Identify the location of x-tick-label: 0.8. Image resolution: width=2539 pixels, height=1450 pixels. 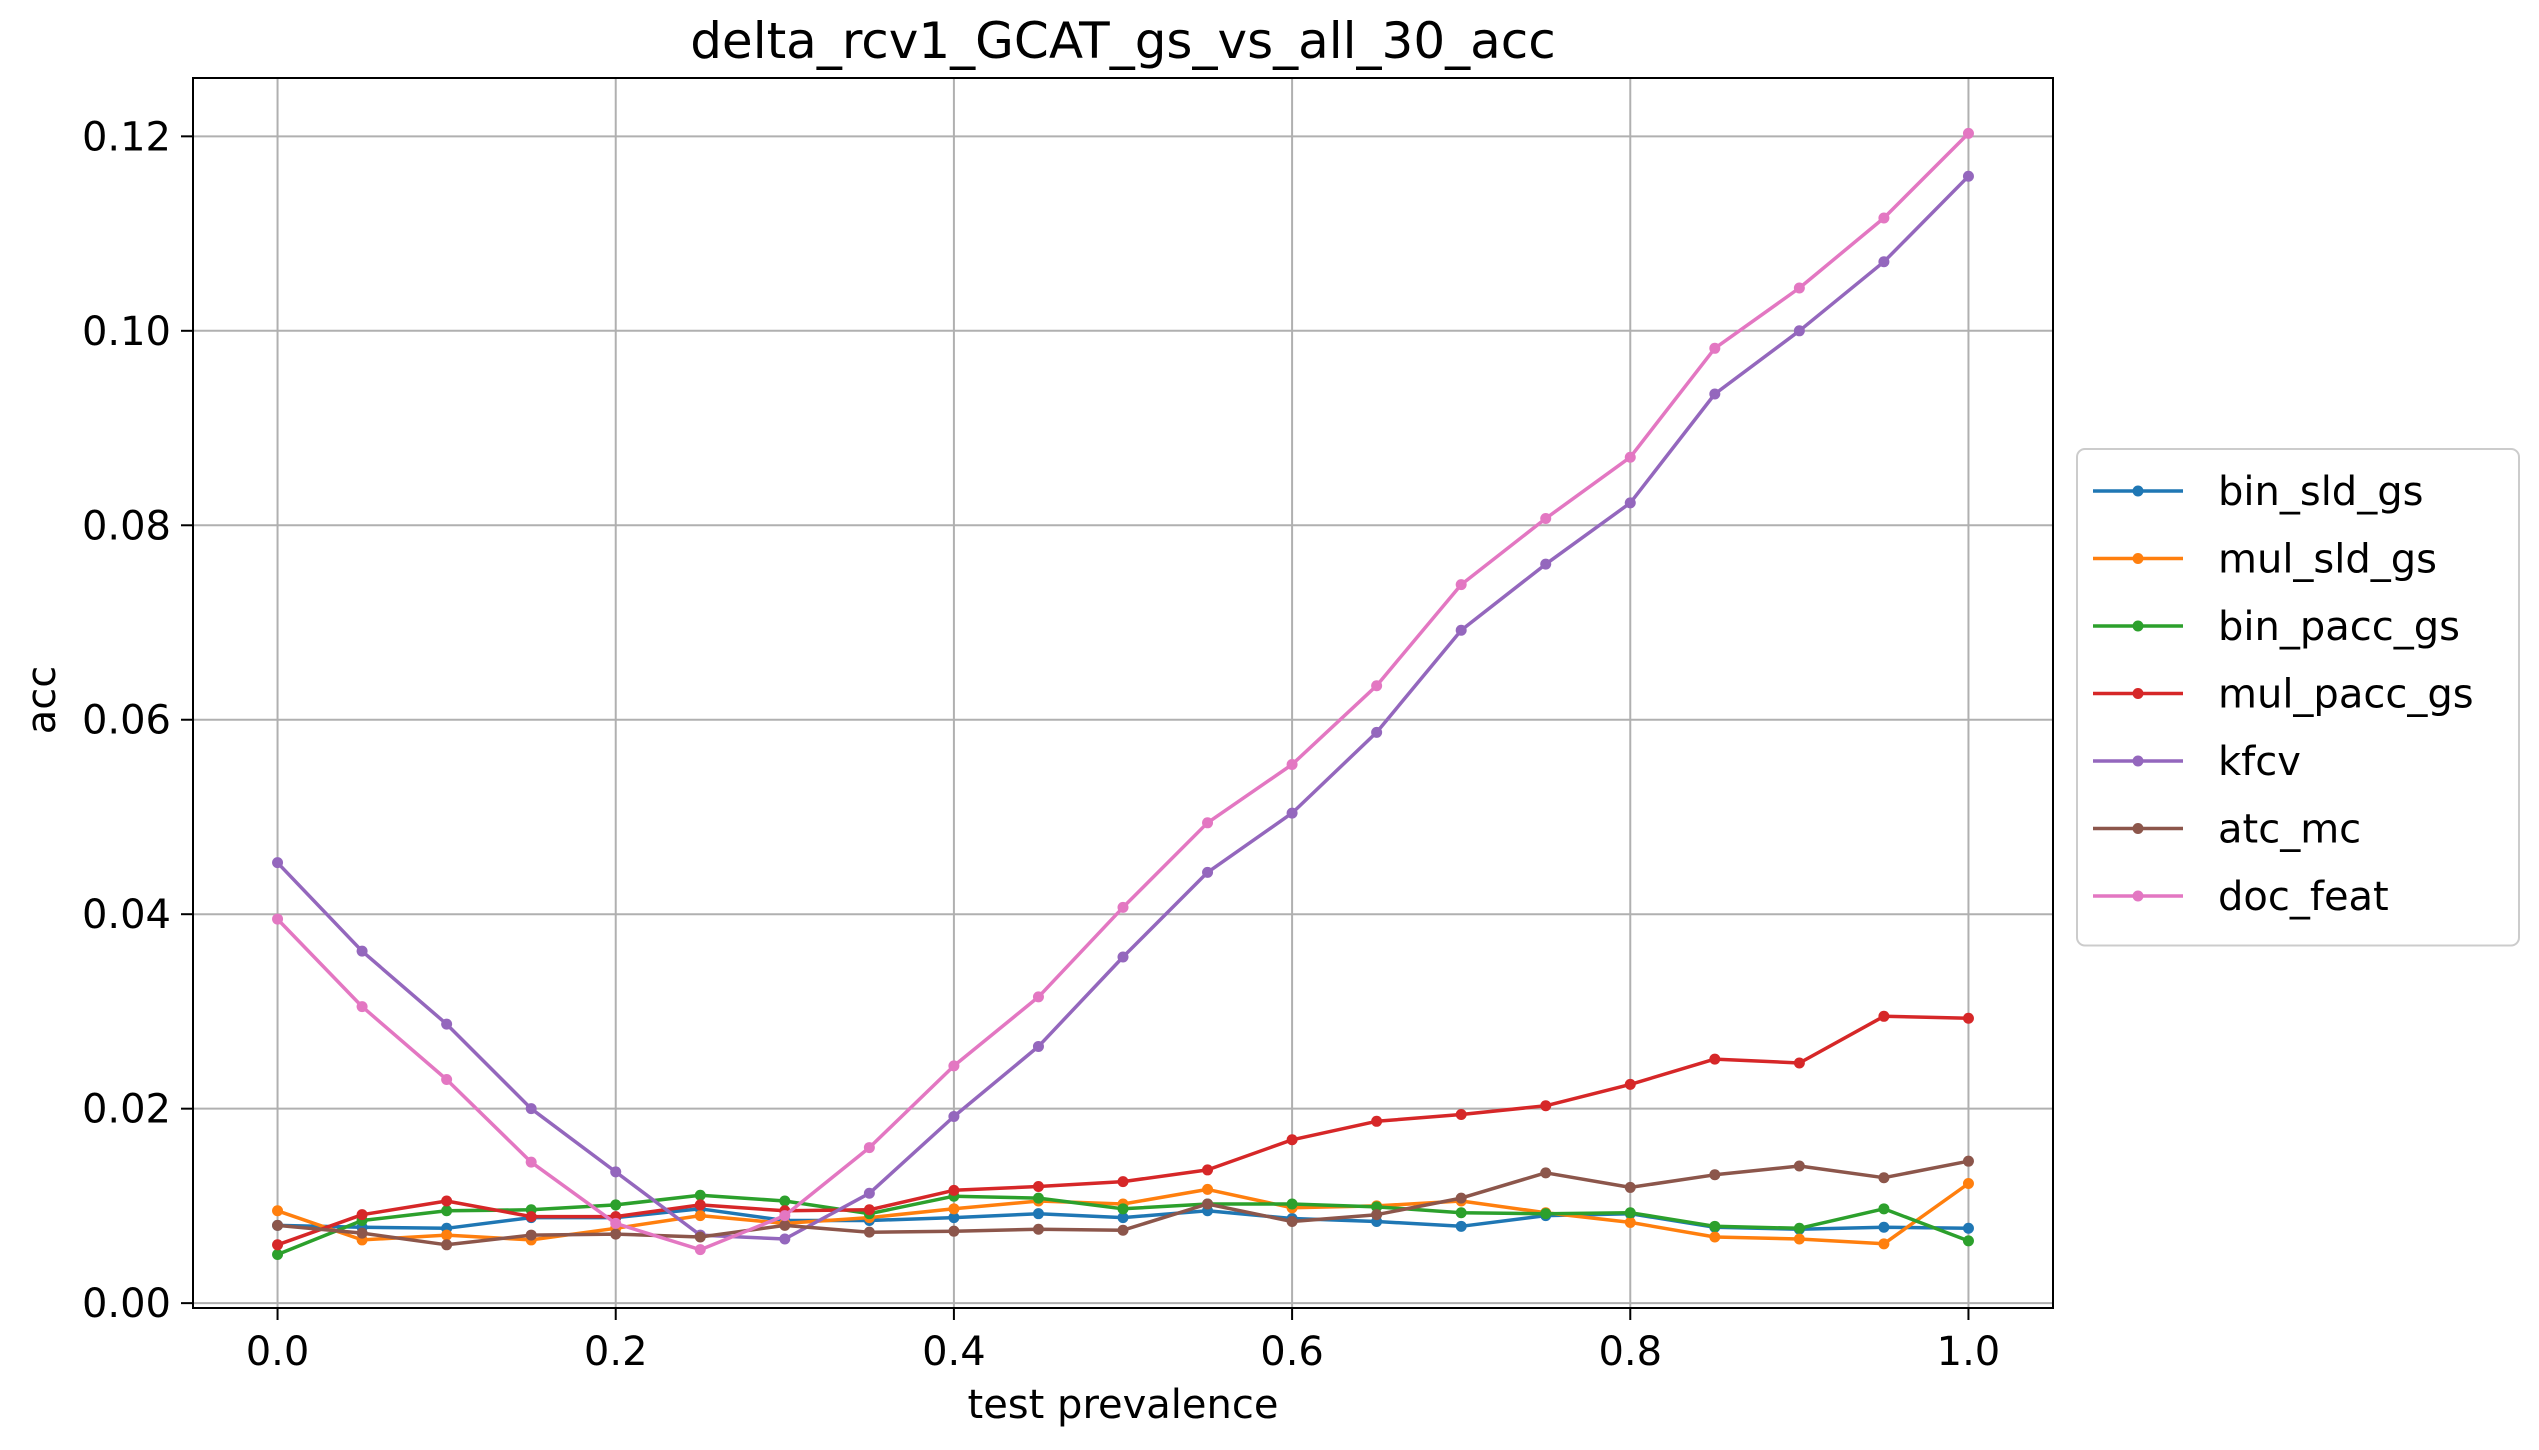
(1630, 1352).